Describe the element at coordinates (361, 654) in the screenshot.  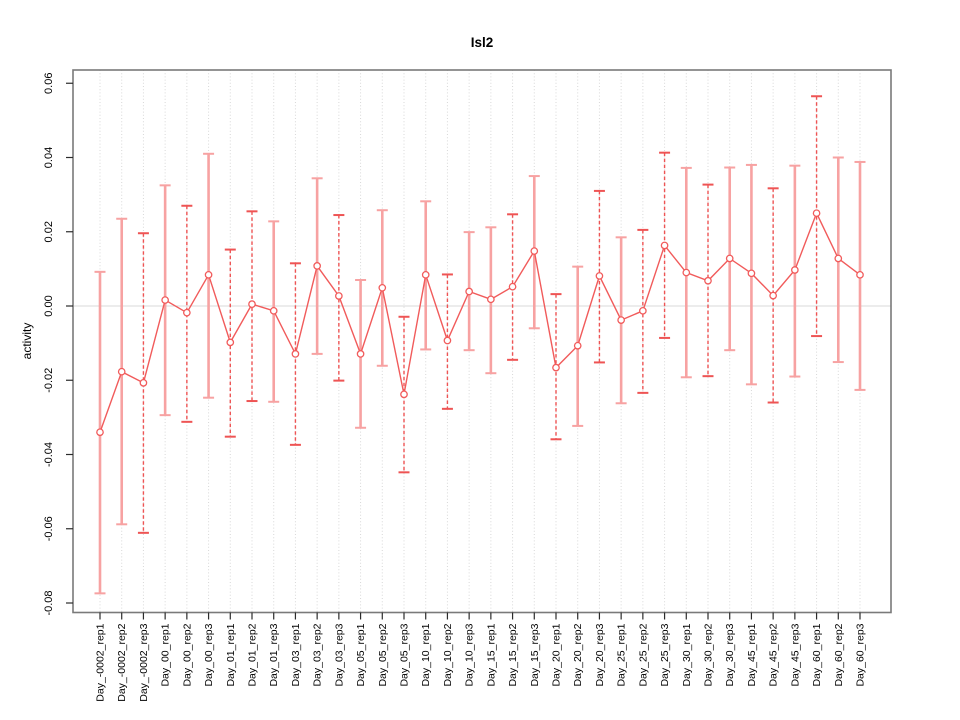
I see `x-tick-label: Day_05_rep1` at that location.